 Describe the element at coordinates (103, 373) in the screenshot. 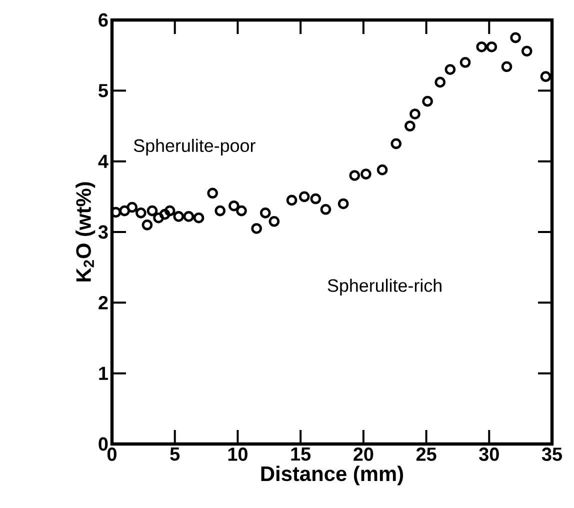

I see `y-tick-label: 1` at that location.